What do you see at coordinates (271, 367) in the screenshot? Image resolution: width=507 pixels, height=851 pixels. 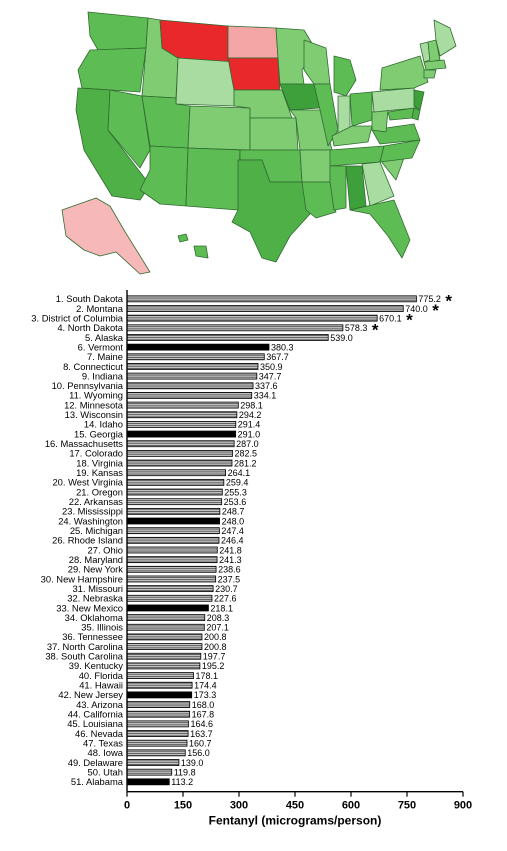 I see `value-label: 350.9` at bounding box center [271, 367].